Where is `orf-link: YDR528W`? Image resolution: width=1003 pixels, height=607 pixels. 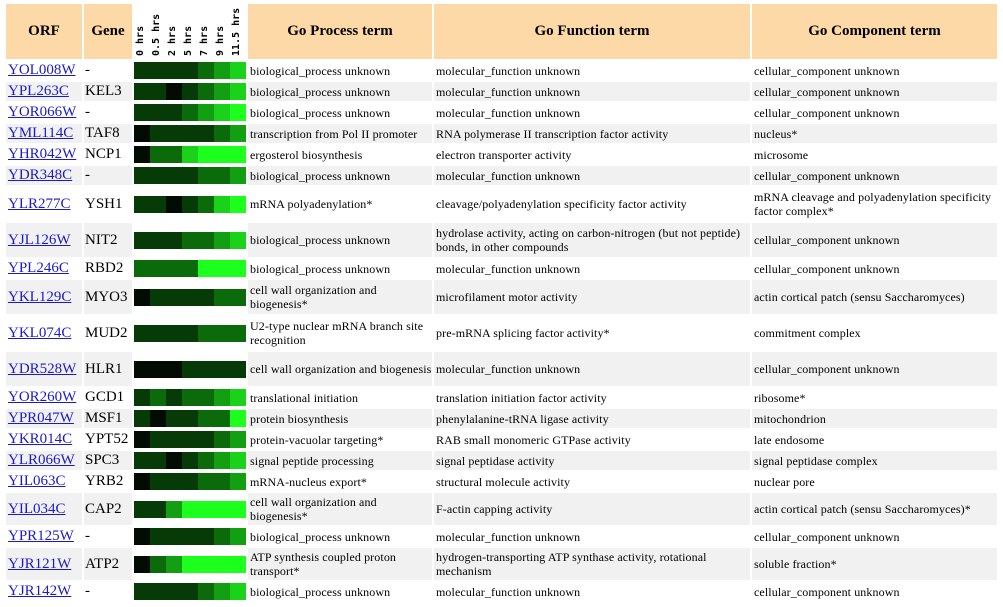 orf-link: YDR528W is located at coordinates (42, 368).